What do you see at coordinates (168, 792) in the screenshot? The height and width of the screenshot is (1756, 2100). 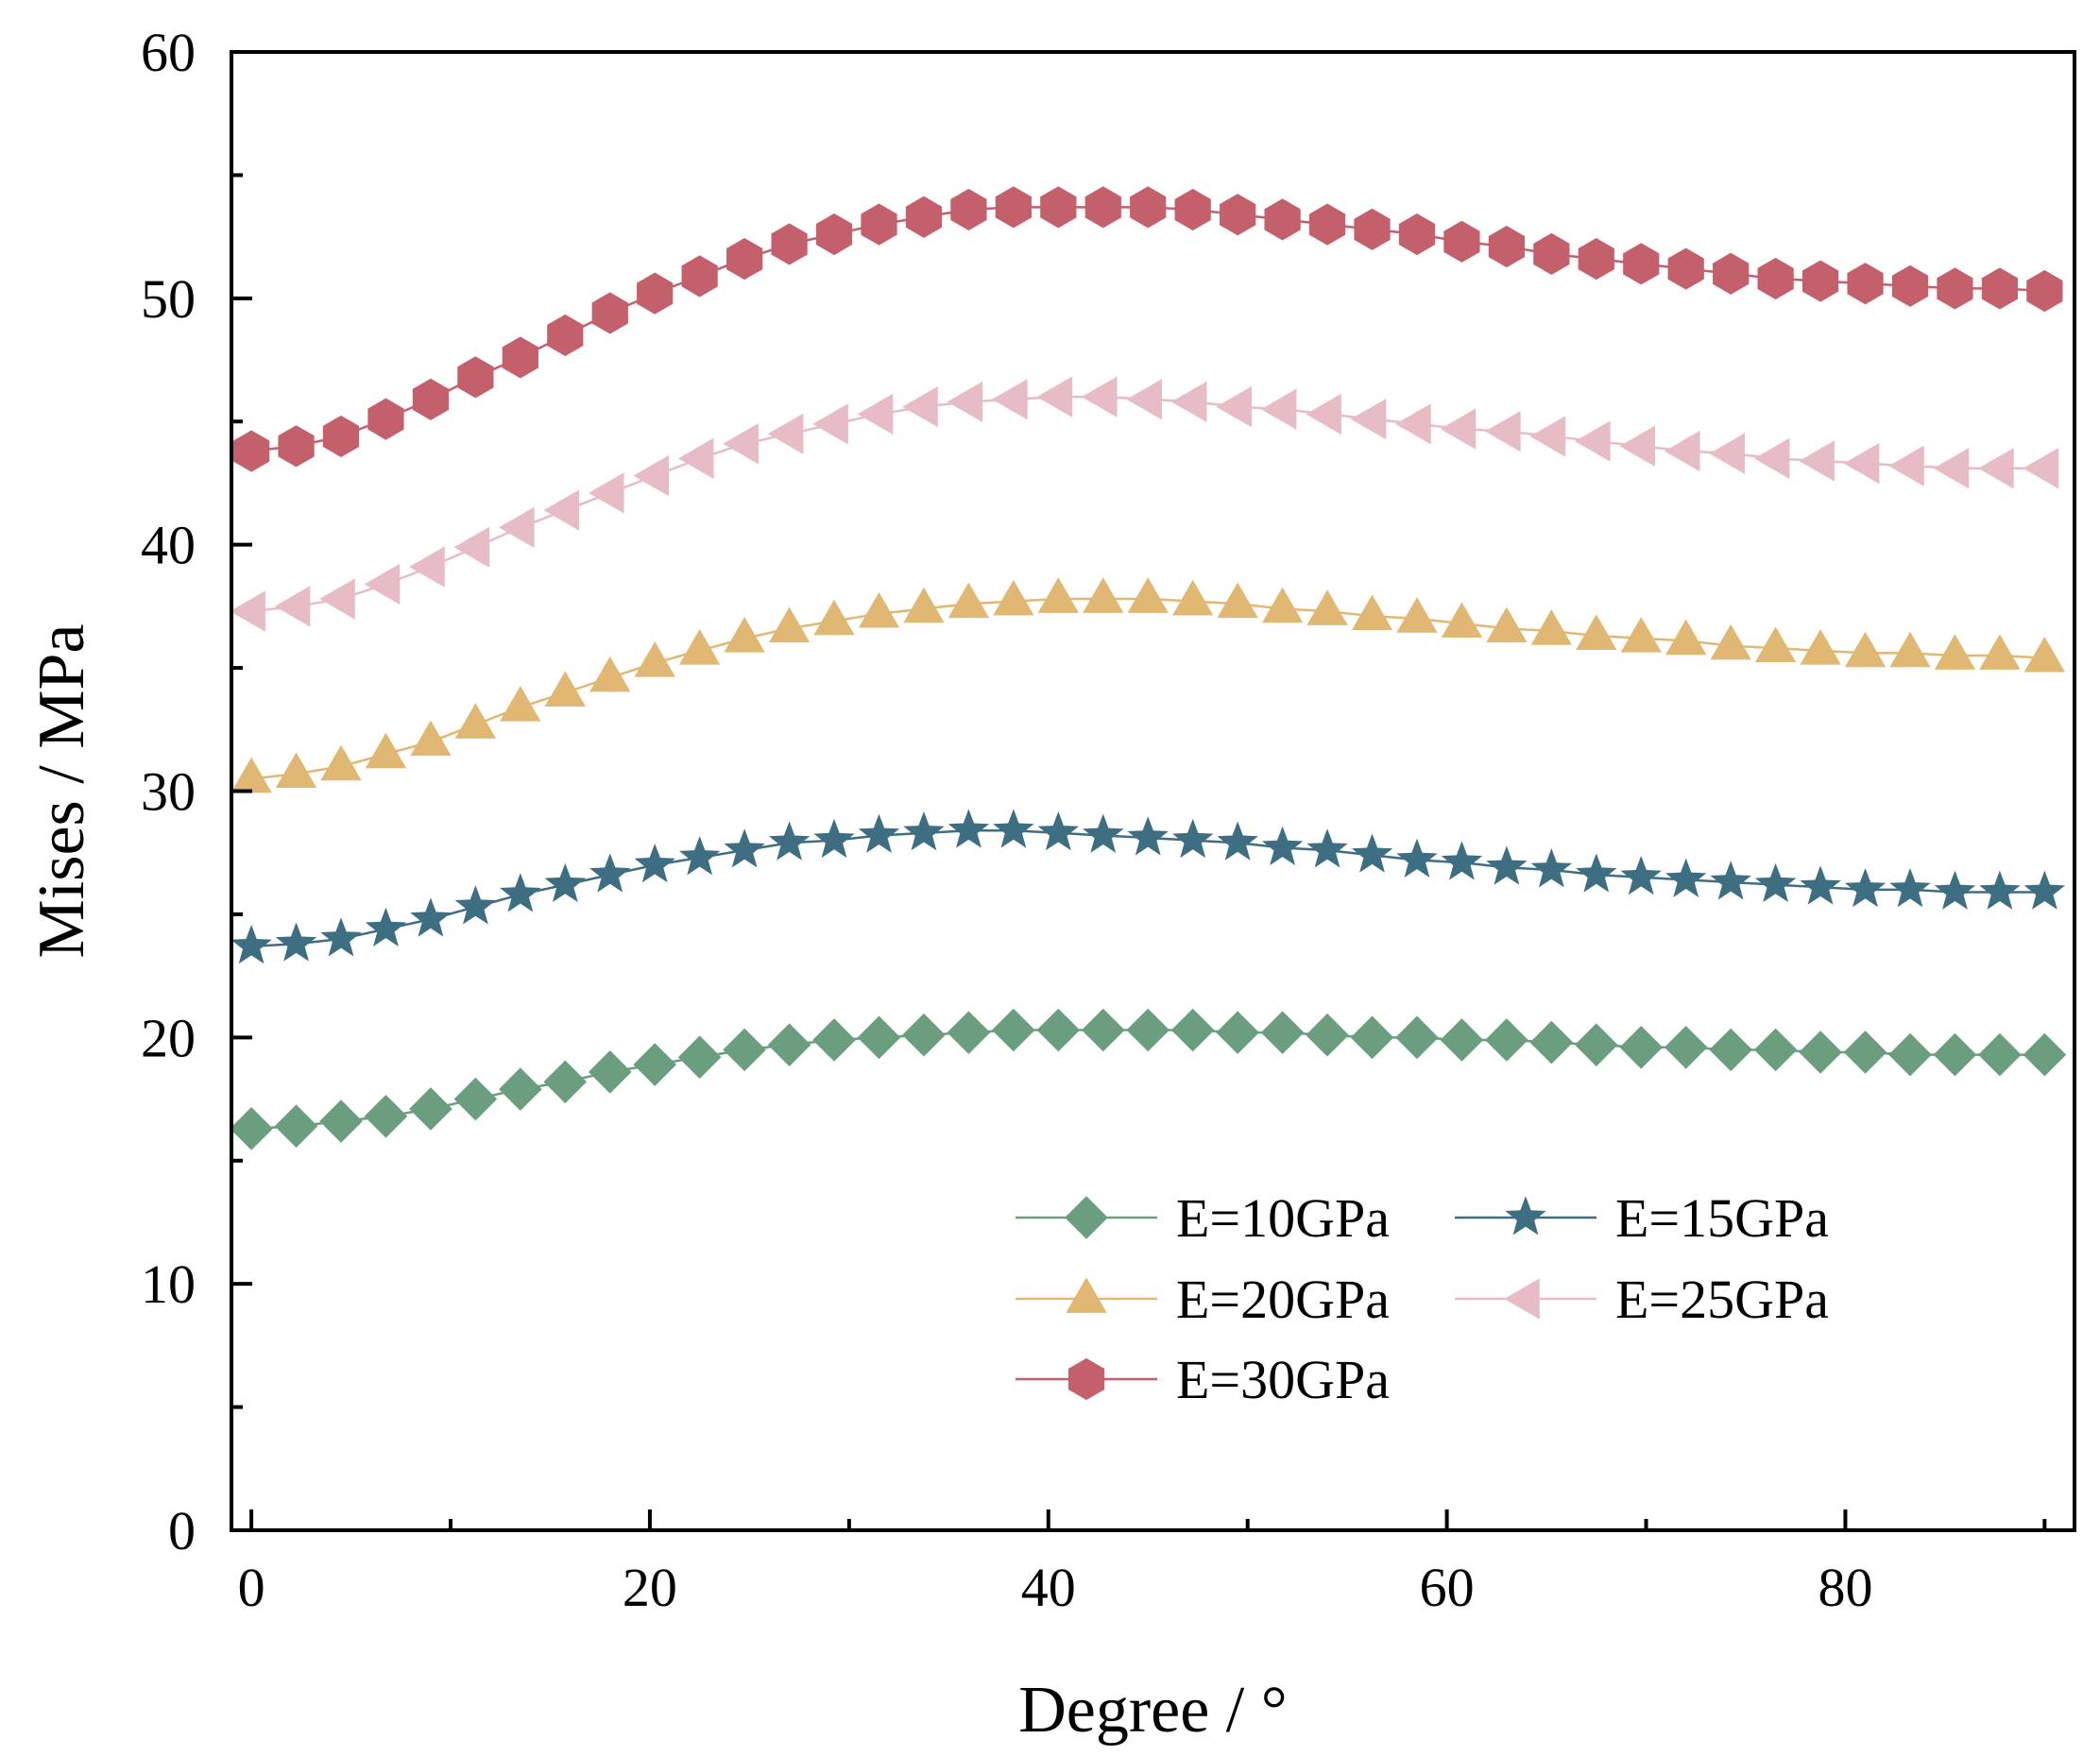 I see `y-tick-label: 30` at bounding box center [168, 792].